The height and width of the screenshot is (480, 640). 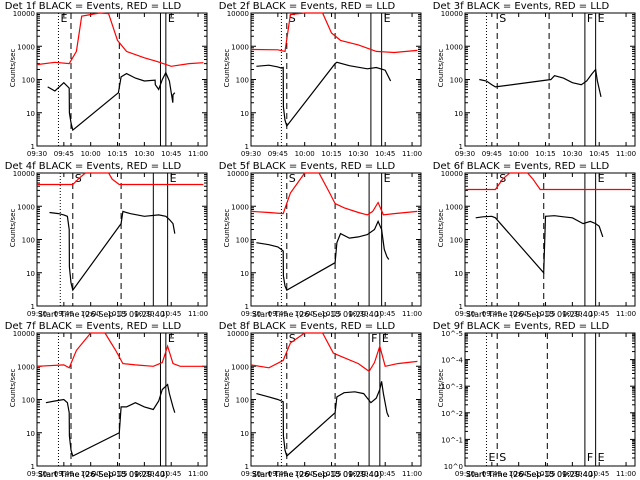 I want to click on panel-title: Det 2f BLACK = Events, RED = LLD, so click(x=307, y=6).